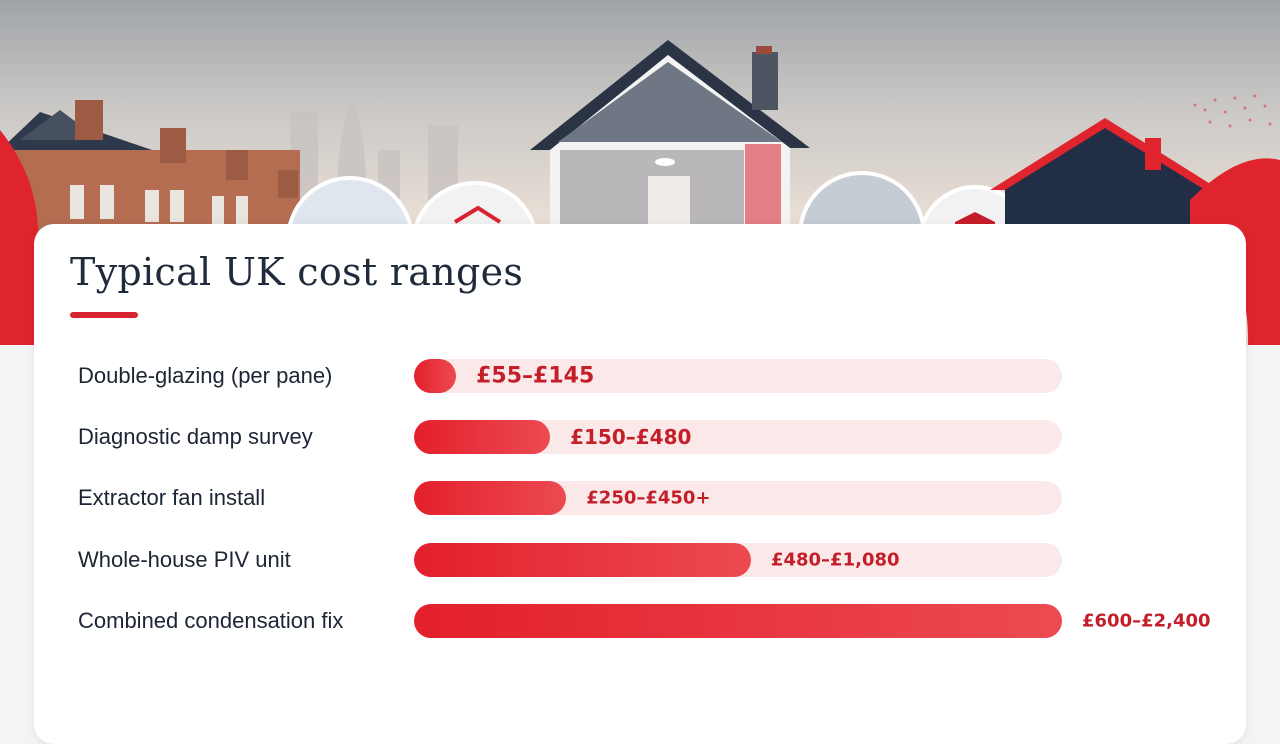 The height and width of the screenshot is (744, 1280). What do you see at coordinates (835, 560) in the screenshot?
I see `bar-value-label: £480–£1,080` at bounding box center [835, 560].